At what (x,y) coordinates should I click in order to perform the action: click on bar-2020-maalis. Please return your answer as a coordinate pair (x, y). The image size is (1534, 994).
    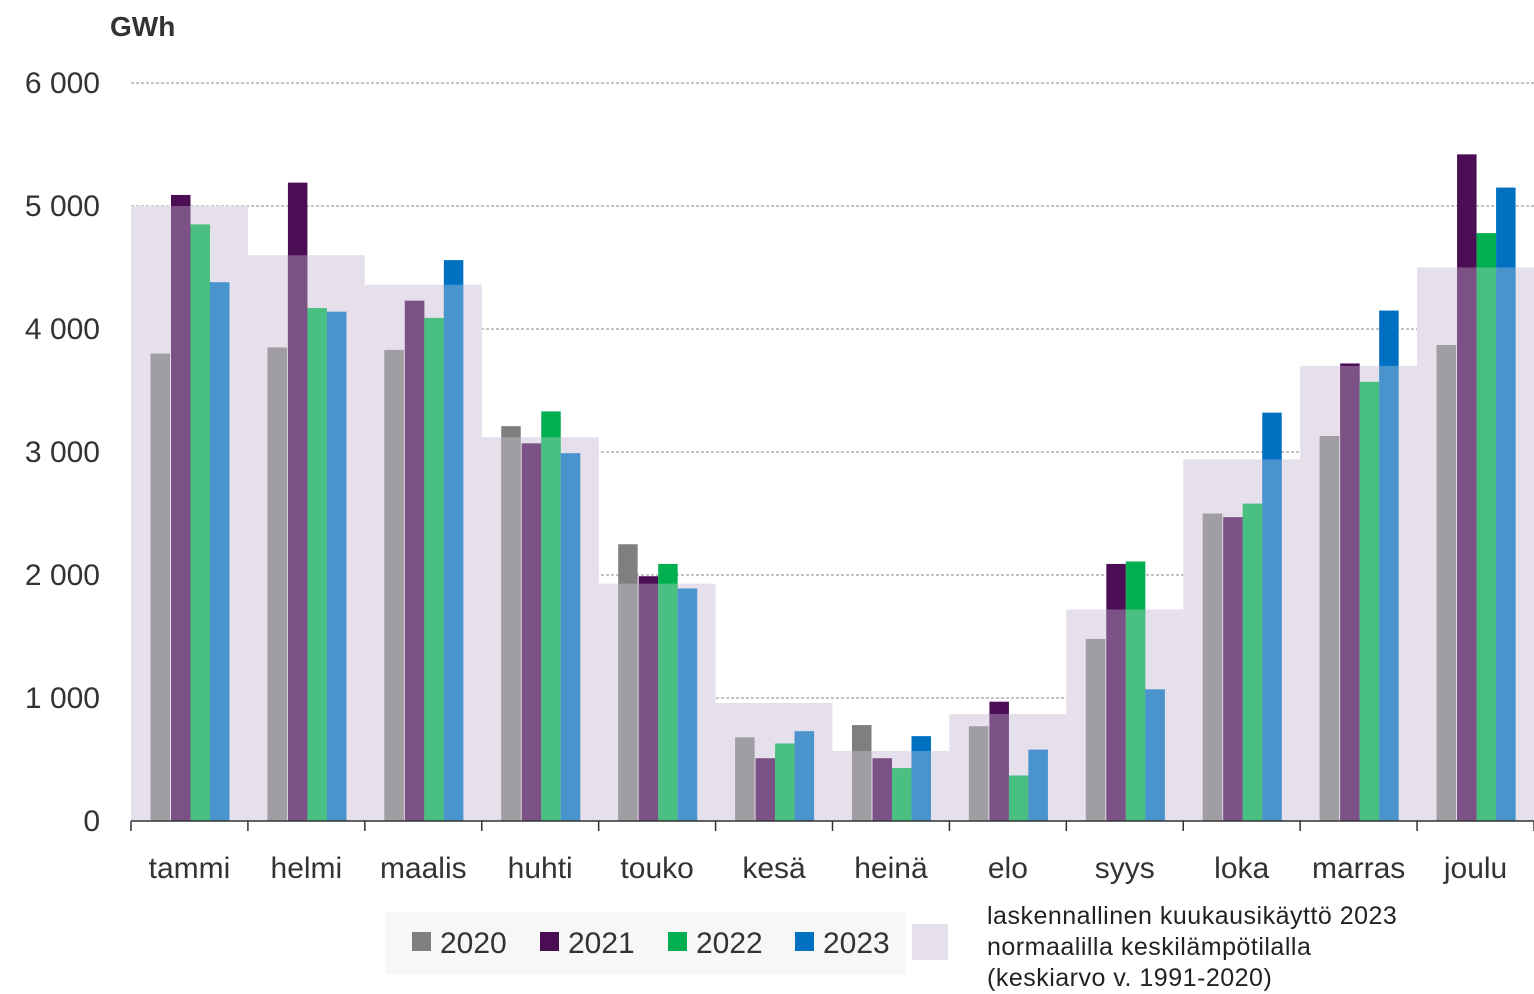
    Looking at the image, I should click on (394, 585).